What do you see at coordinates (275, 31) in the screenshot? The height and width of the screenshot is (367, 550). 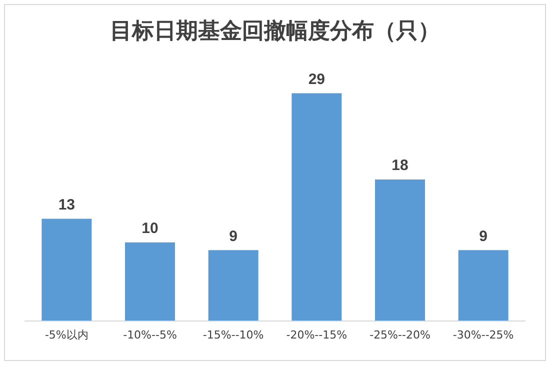 I see `chart-title: 目标日期基金回撤幅度分布（只）` at bounding box center [275, 31].